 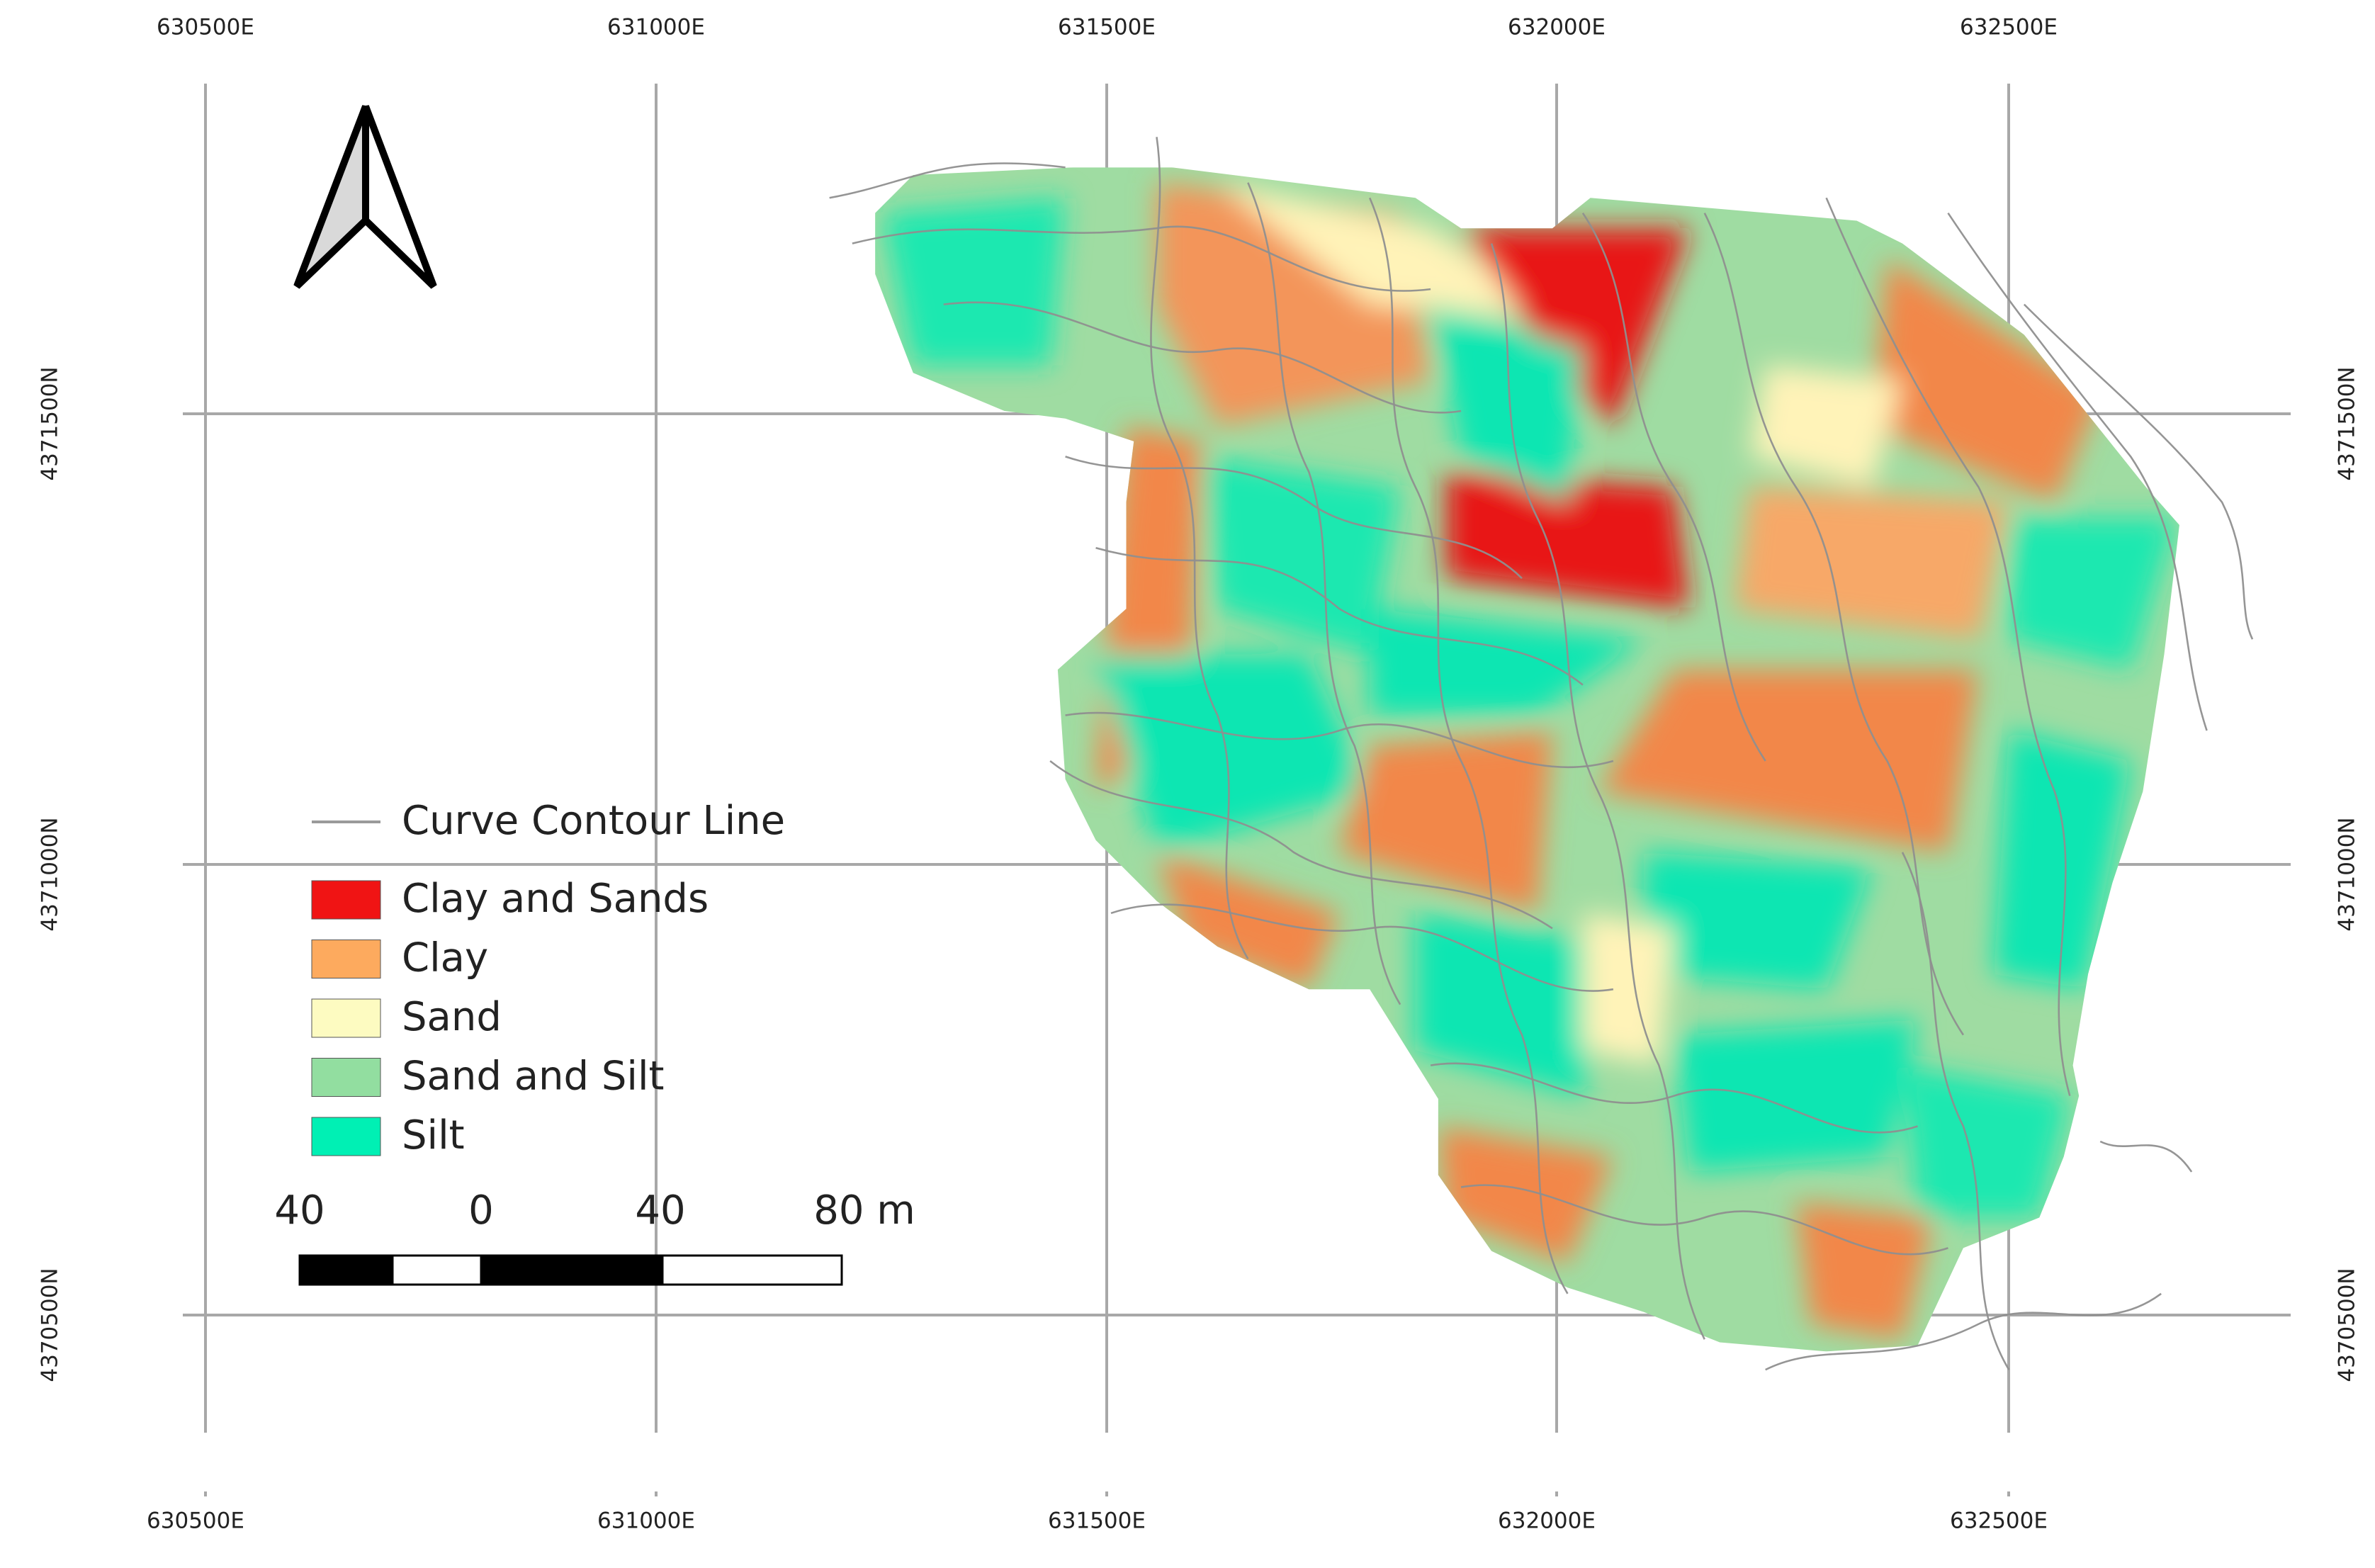 What do you see at coordinates (50, 1325) in the screenshot?
I see `grid-label-left: 4370500N` at bounding box center [50, 1325].